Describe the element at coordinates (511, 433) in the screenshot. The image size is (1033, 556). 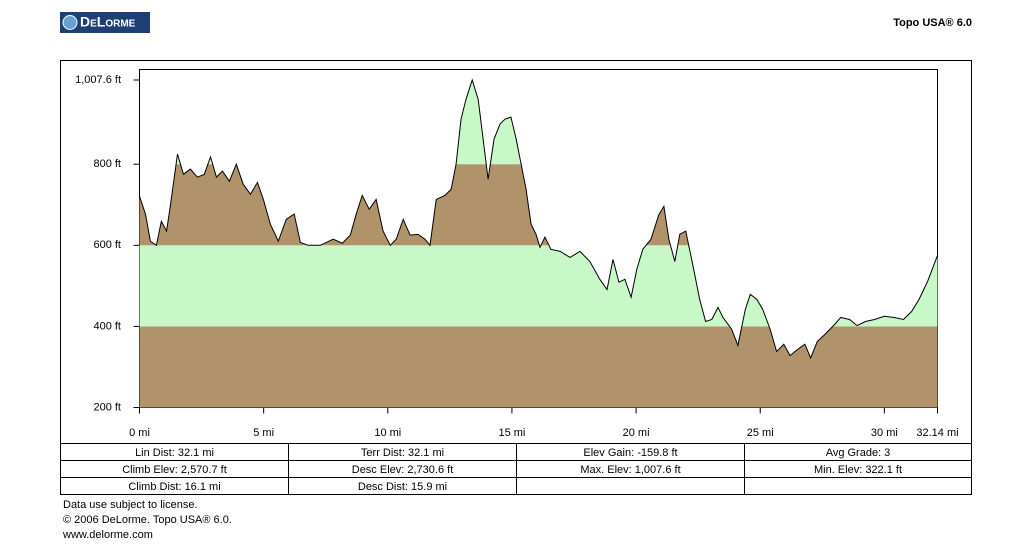
I see `x-tick-label: 15 mi` at that location.